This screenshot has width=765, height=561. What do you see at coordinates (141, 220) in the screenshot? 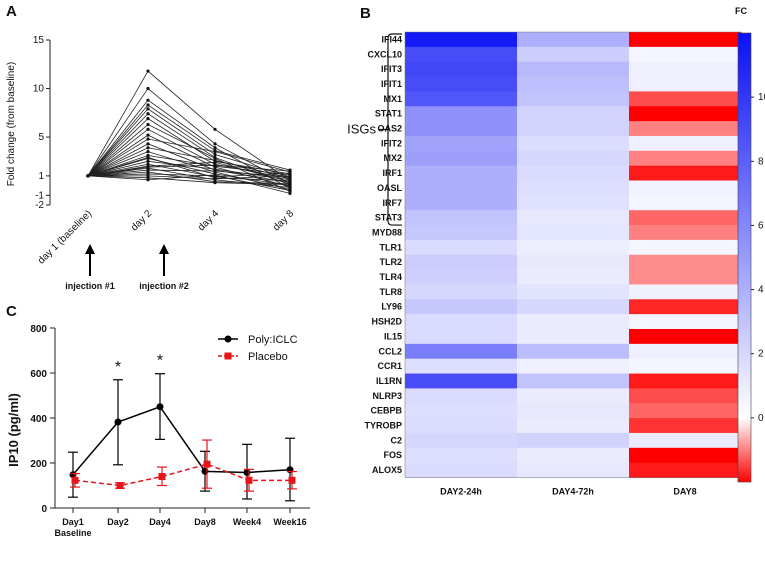
I see `a-x-tick-label: day 2` at bounding box center [141, 220].